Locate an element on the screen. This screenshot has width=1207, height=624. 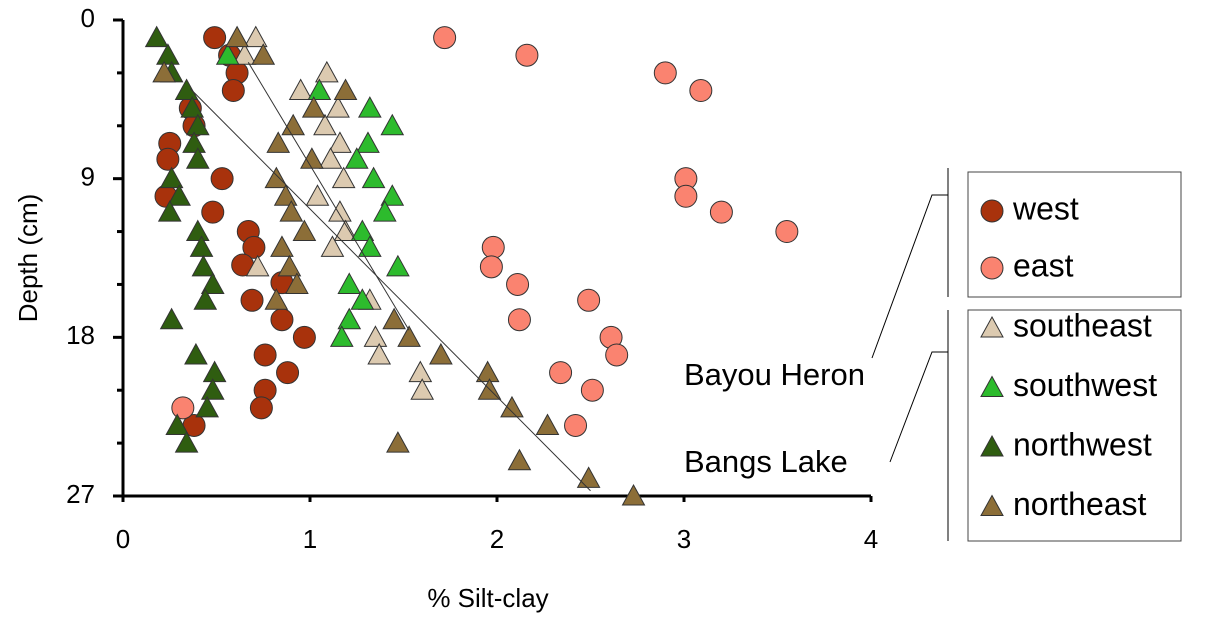
y-tick-label: 27 is located at coordinates (80, 494).